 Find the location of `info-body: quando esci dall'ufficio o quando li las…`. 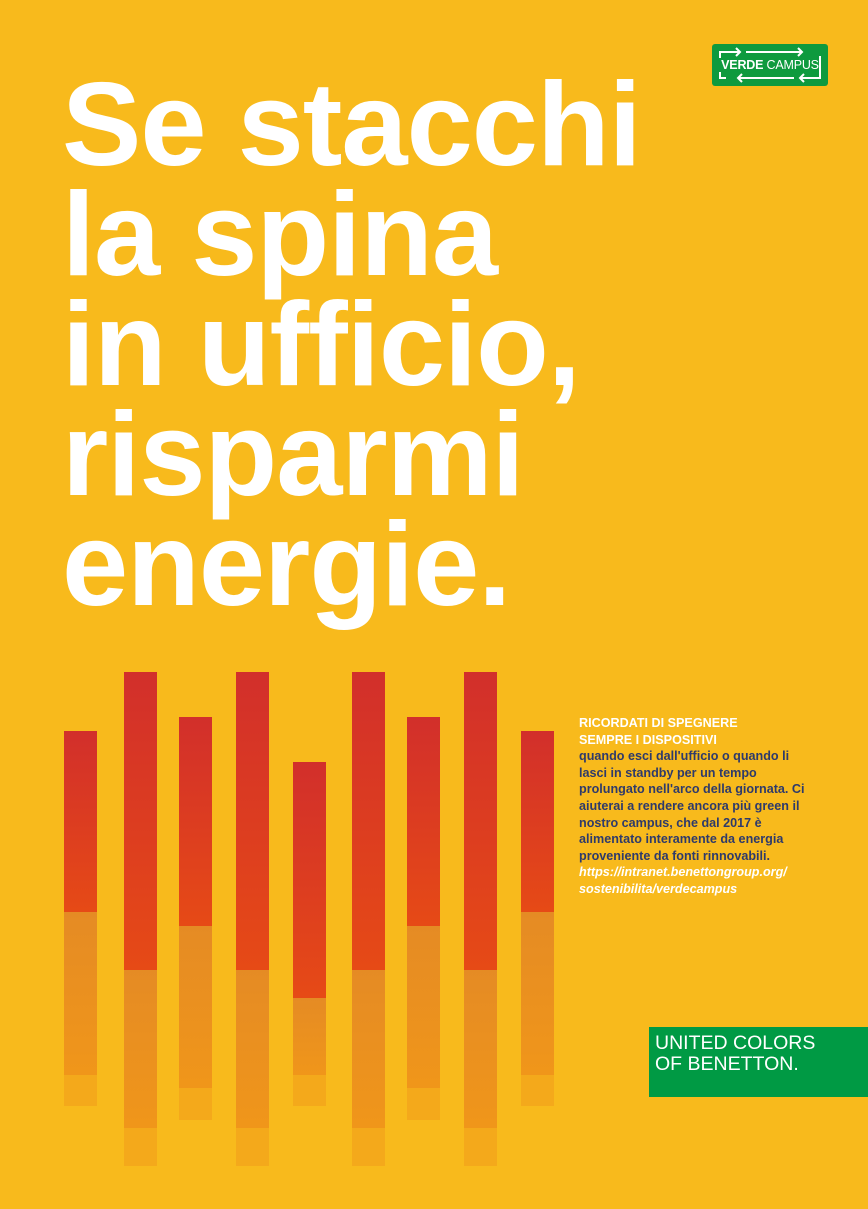

info-body: quando esci dall'ufficio o quando li las… is located at coordinates (692, 806).